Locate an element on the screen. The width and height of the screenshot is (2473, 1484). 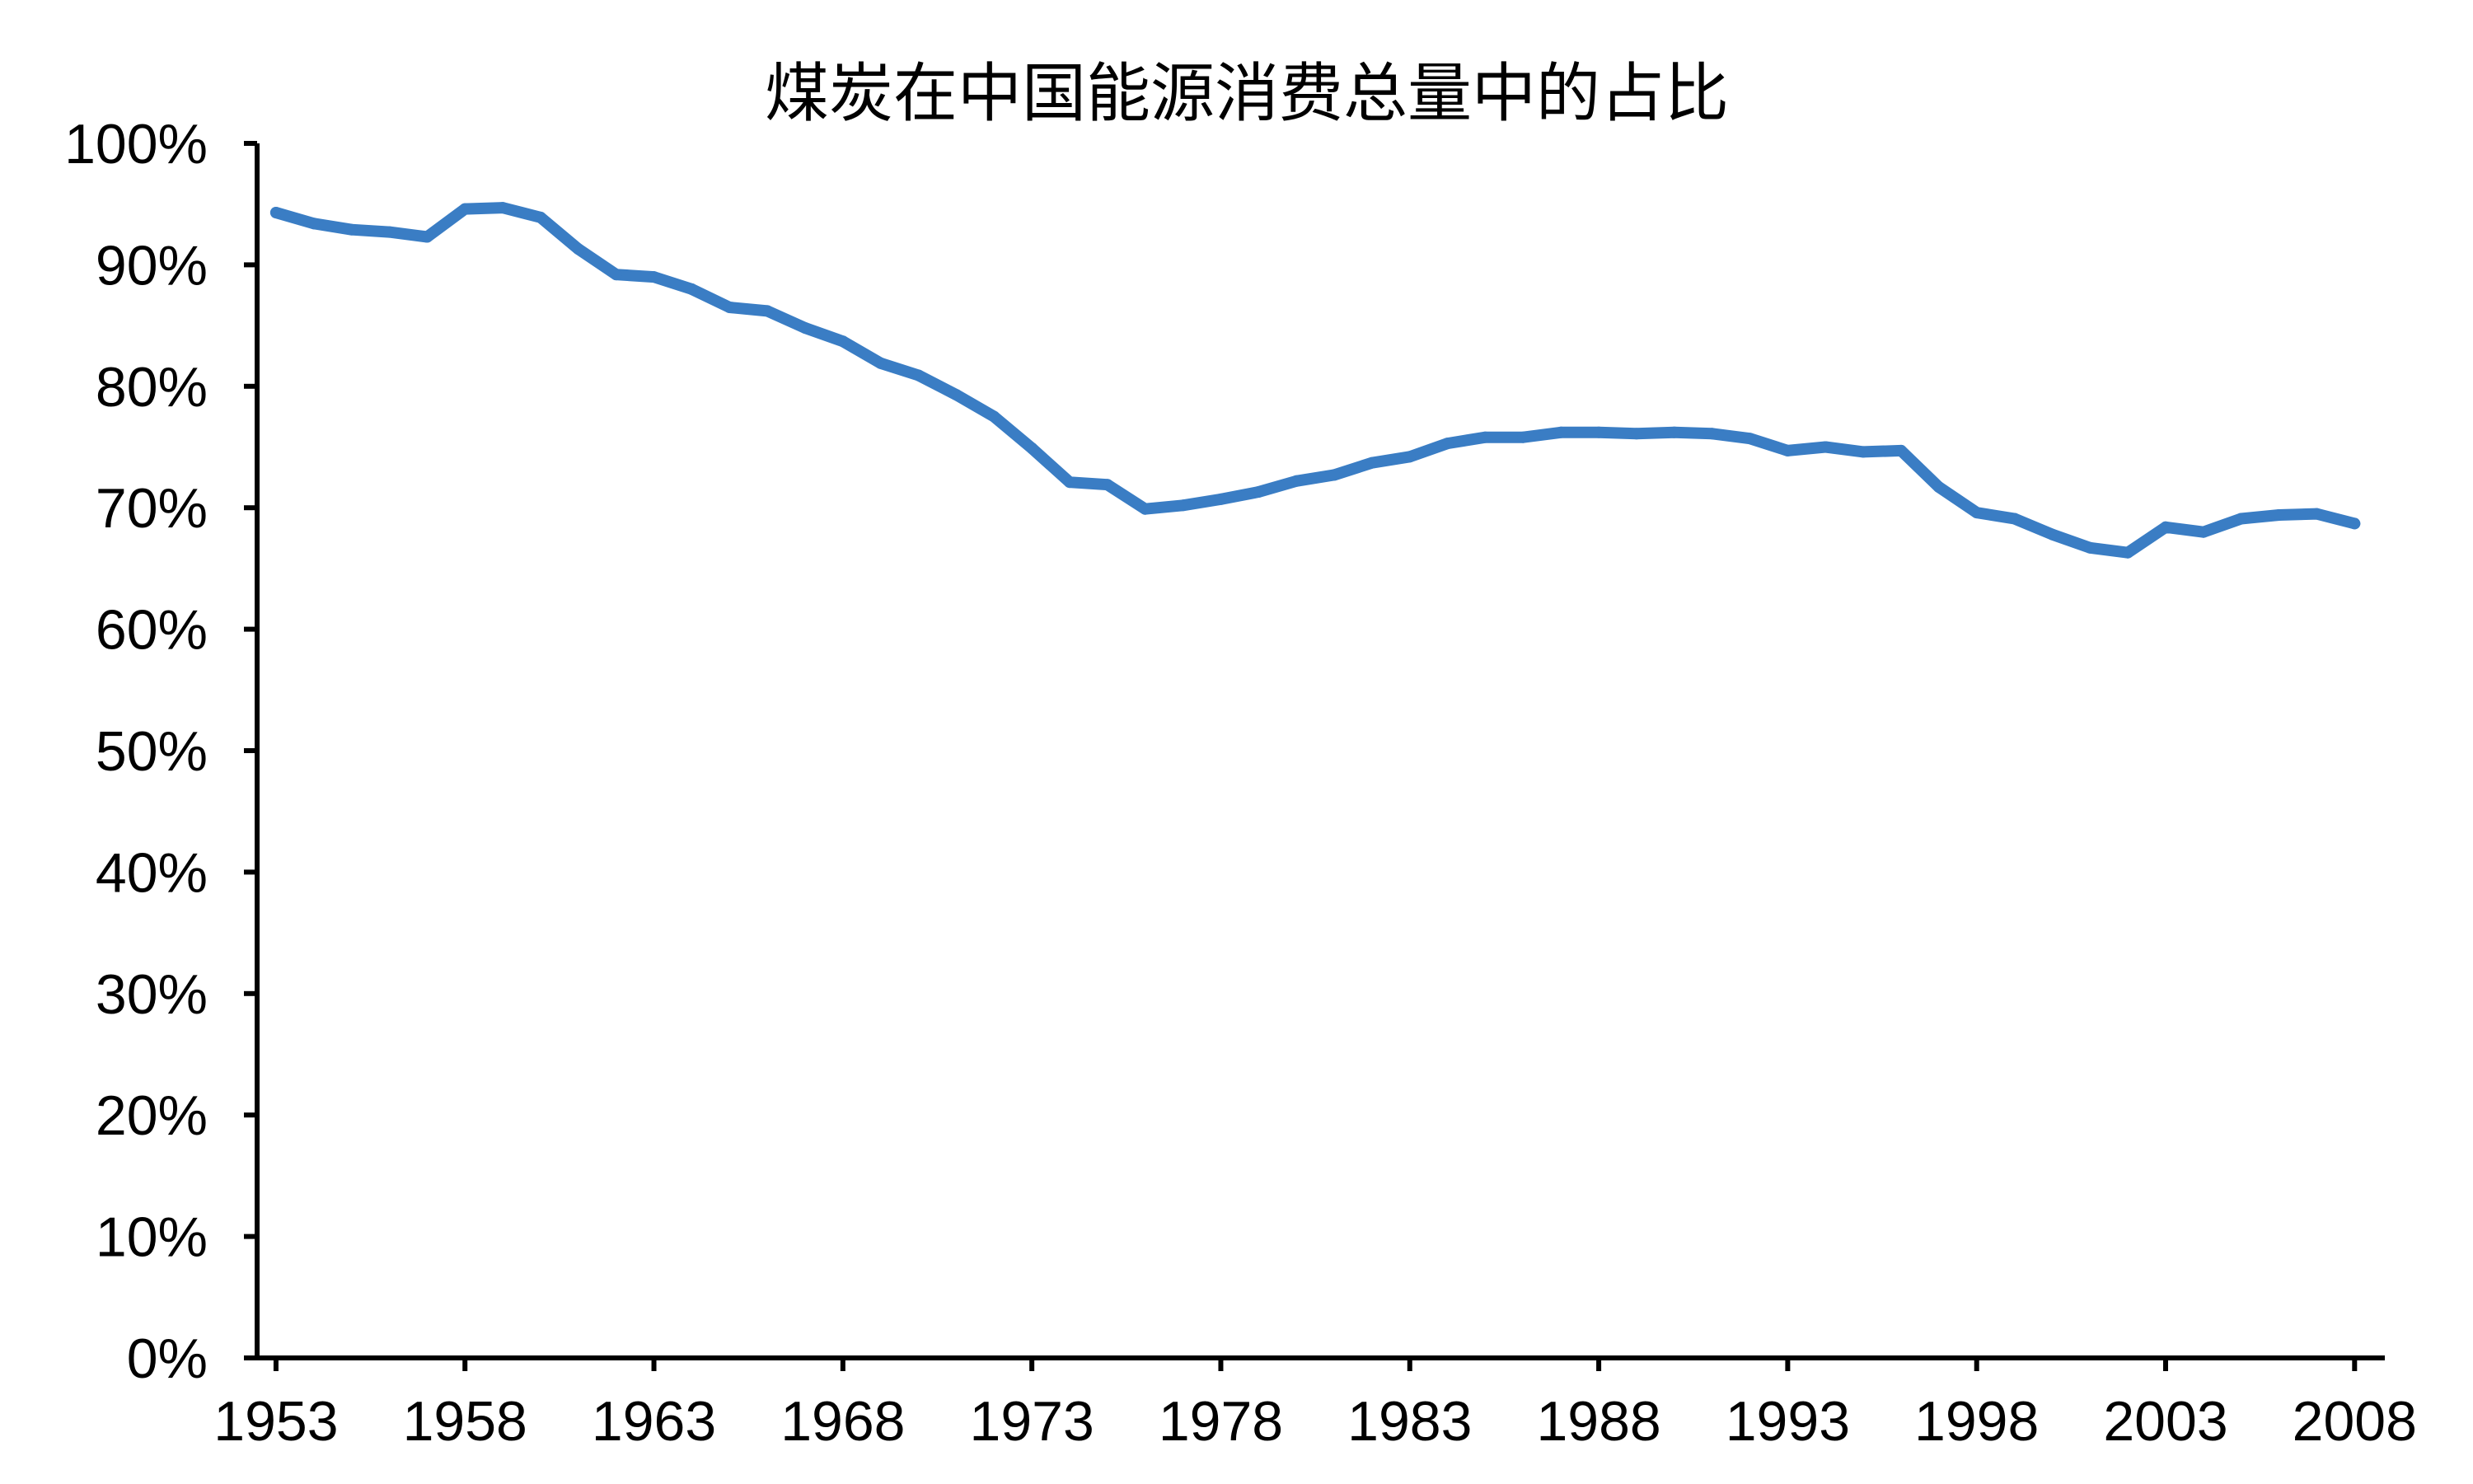
y-tick-label: 0% is located at coordinates (167, 1359).